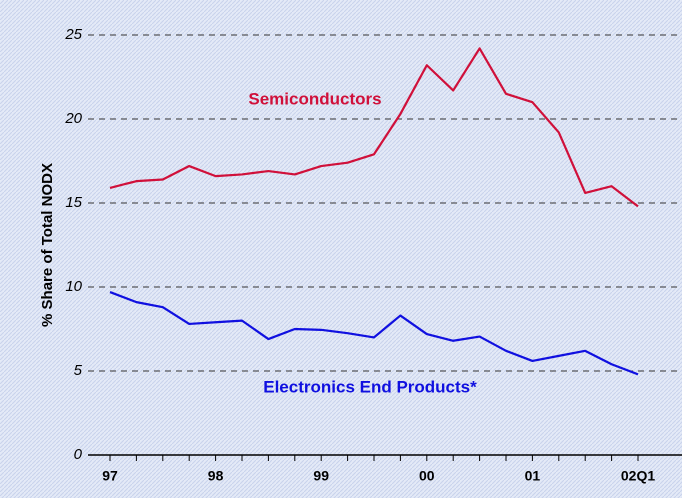 The height and width of the screenshot is (498, 682). What do you see at coordinates (47, 245) in the screenshot?
I see `y-axis-label: % Share of Total NODX` at bounding box center [47, 245].